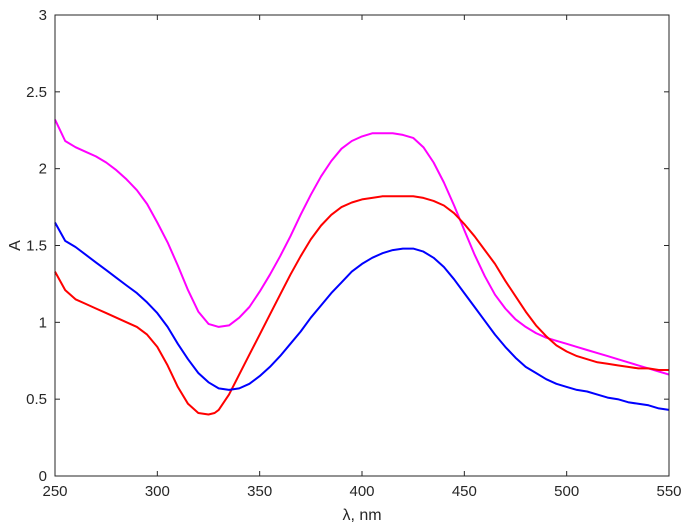 The image size is (688, 529). Describe the element at coordinates (43, 476) in the screenshot. I see `y-tick-label: 0` at that location.